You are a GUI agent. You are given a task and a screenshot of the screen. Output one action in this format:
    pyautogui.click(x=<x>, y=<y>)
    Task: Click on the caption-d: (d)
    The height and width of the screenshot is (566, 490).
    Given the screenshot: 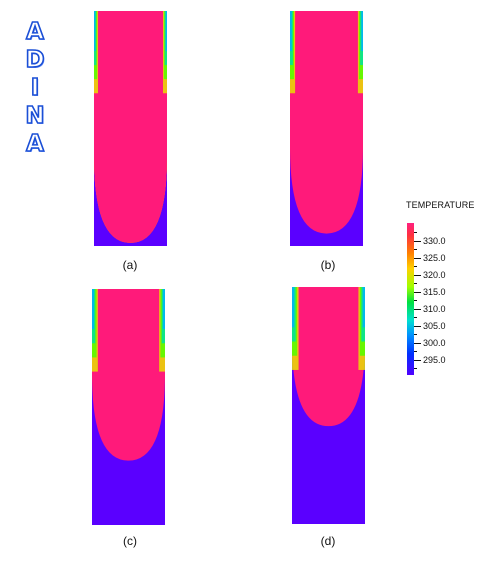 What is the action you would take?
    pyautogui.click(x=328, y=541)
    